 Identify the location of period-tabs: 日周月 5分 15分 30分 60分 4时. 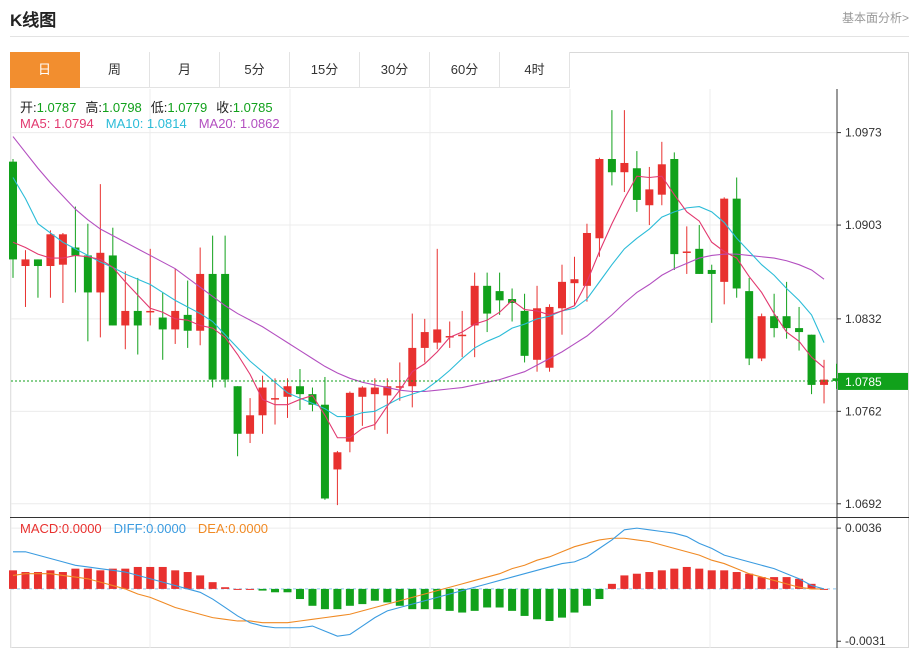
(290, 70).